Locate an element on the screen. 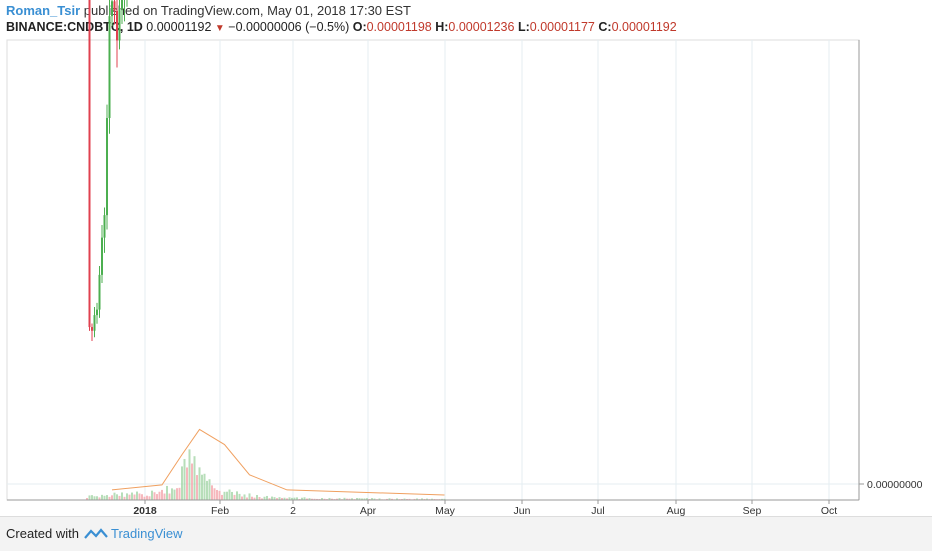 This screenshot has height=551, width=932. volume-ma is located at coordinates (278, 462).